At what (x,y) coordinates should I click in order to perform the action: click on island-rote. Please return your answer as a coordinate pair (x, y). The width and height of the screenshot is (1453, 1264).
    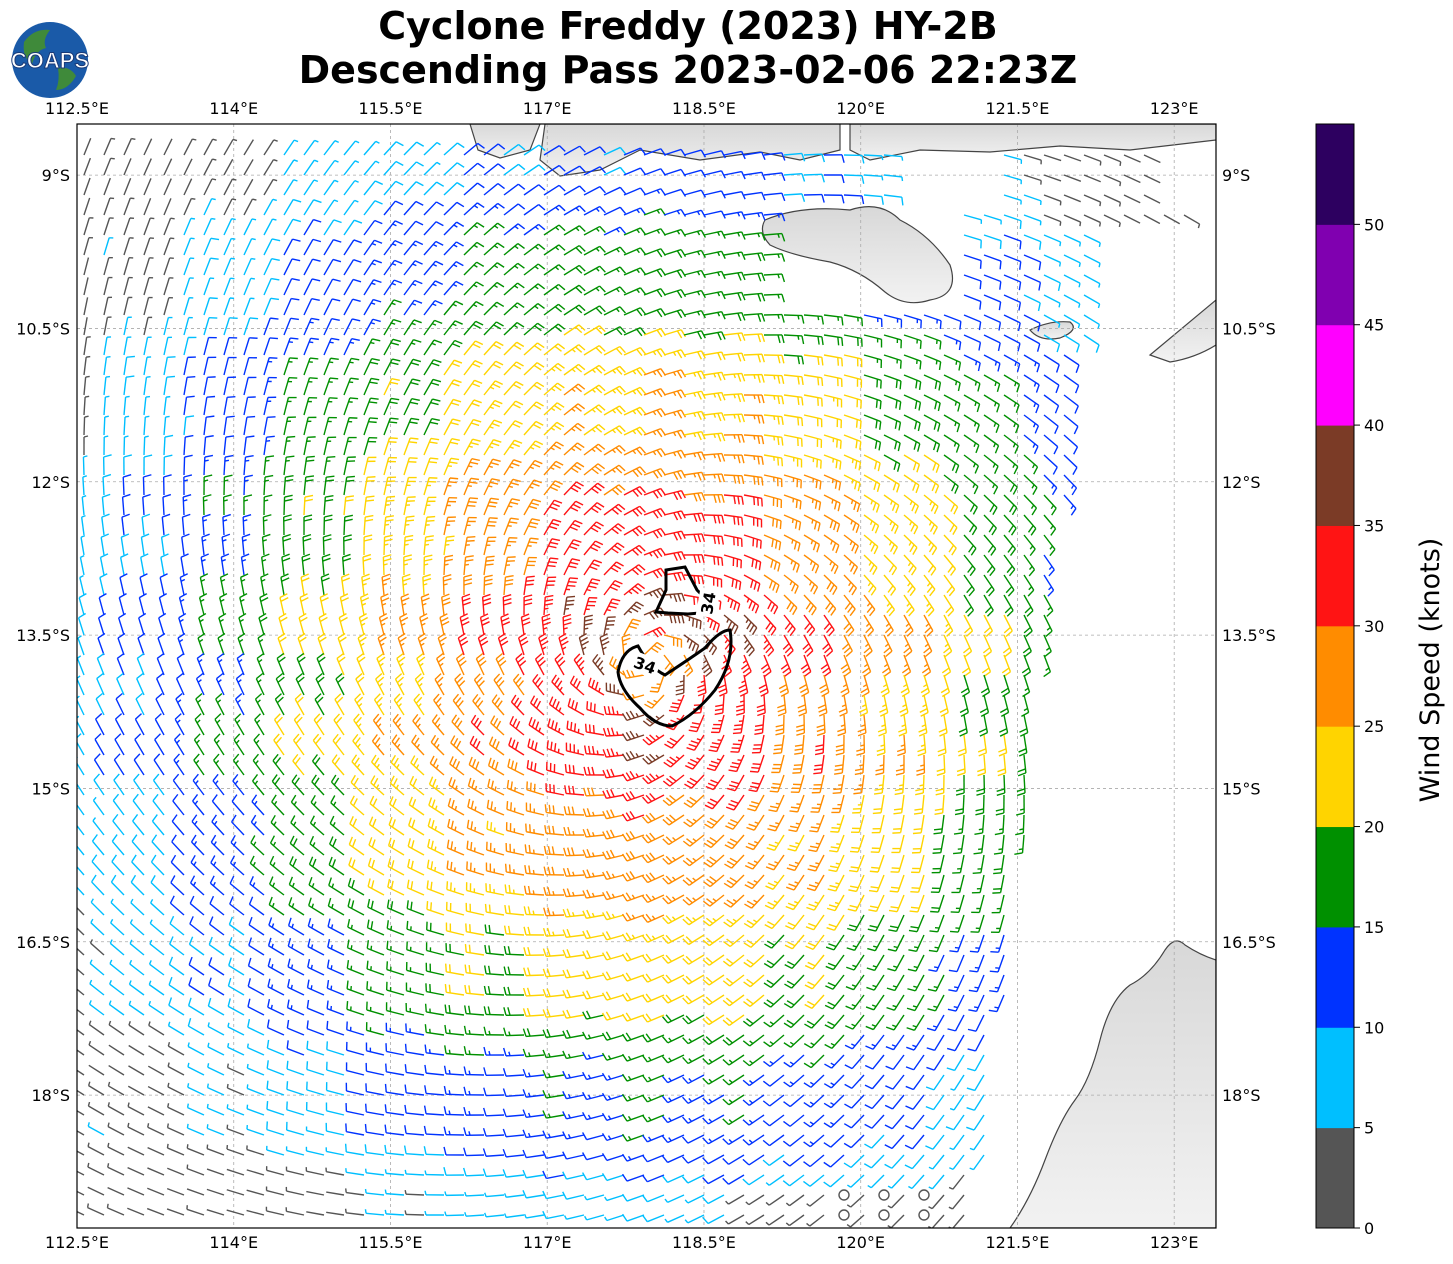
    Looking at the image, I should click on (1051, 330).